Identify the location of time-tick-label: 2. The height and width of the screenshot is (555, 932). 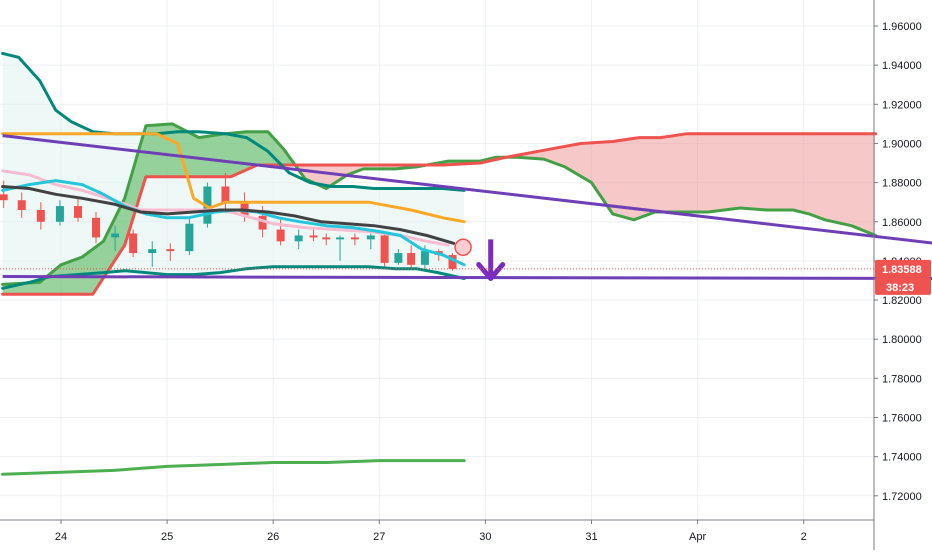
(804, 537).